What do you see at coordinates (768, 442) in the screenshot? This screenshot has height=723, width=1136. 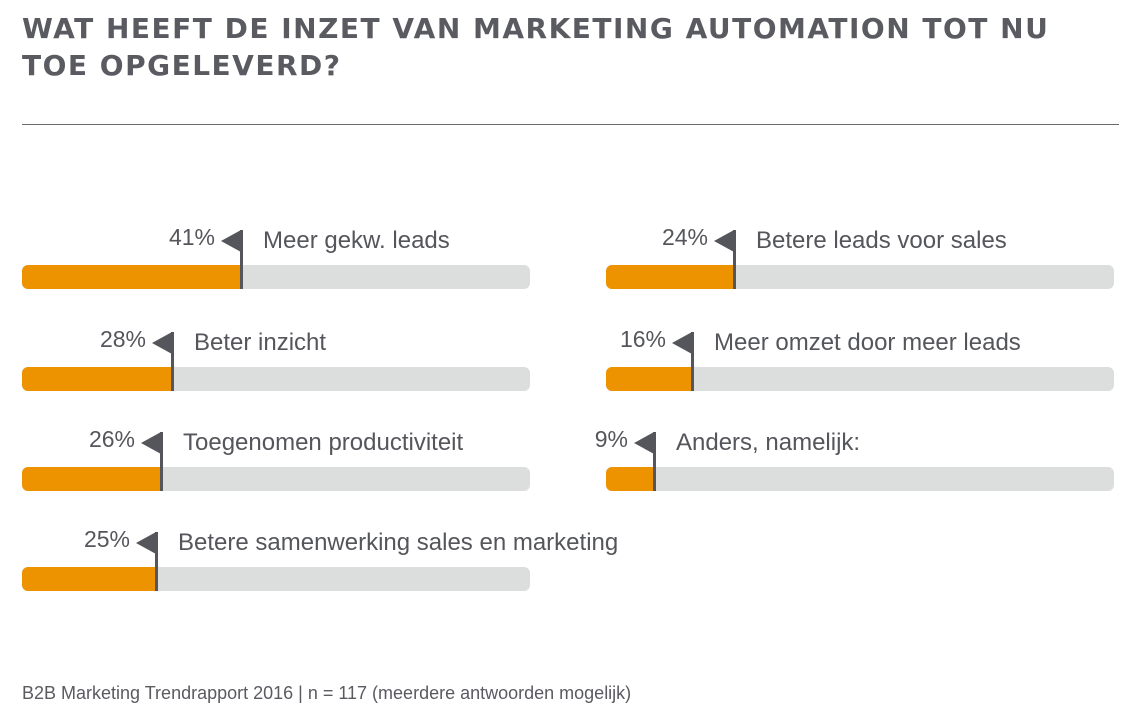 I see `category-label: Anders, namelijk:` at bounding box center [768, 442].